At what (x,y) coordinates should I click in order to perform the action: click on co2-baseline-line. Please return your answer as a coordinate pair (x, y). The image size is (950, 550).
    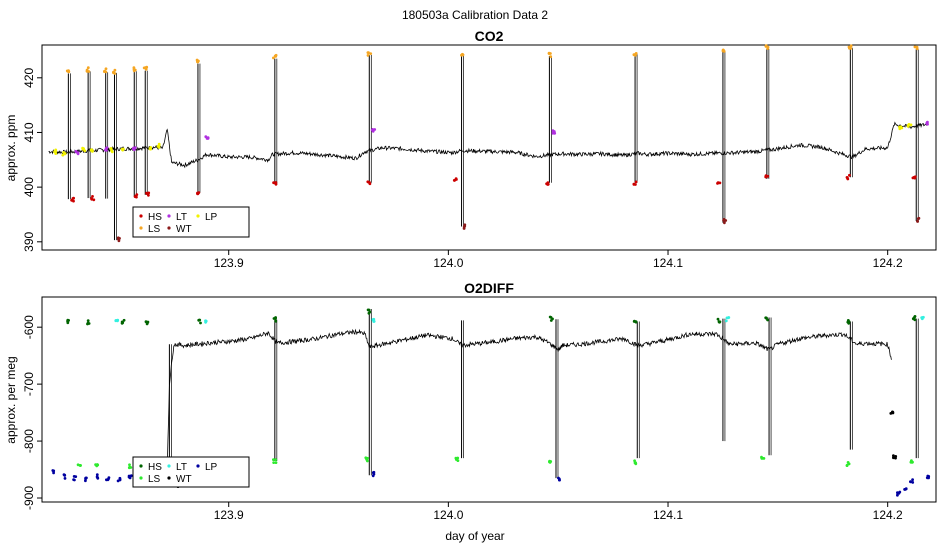
    Looking at the image, I should click on (487, 145).